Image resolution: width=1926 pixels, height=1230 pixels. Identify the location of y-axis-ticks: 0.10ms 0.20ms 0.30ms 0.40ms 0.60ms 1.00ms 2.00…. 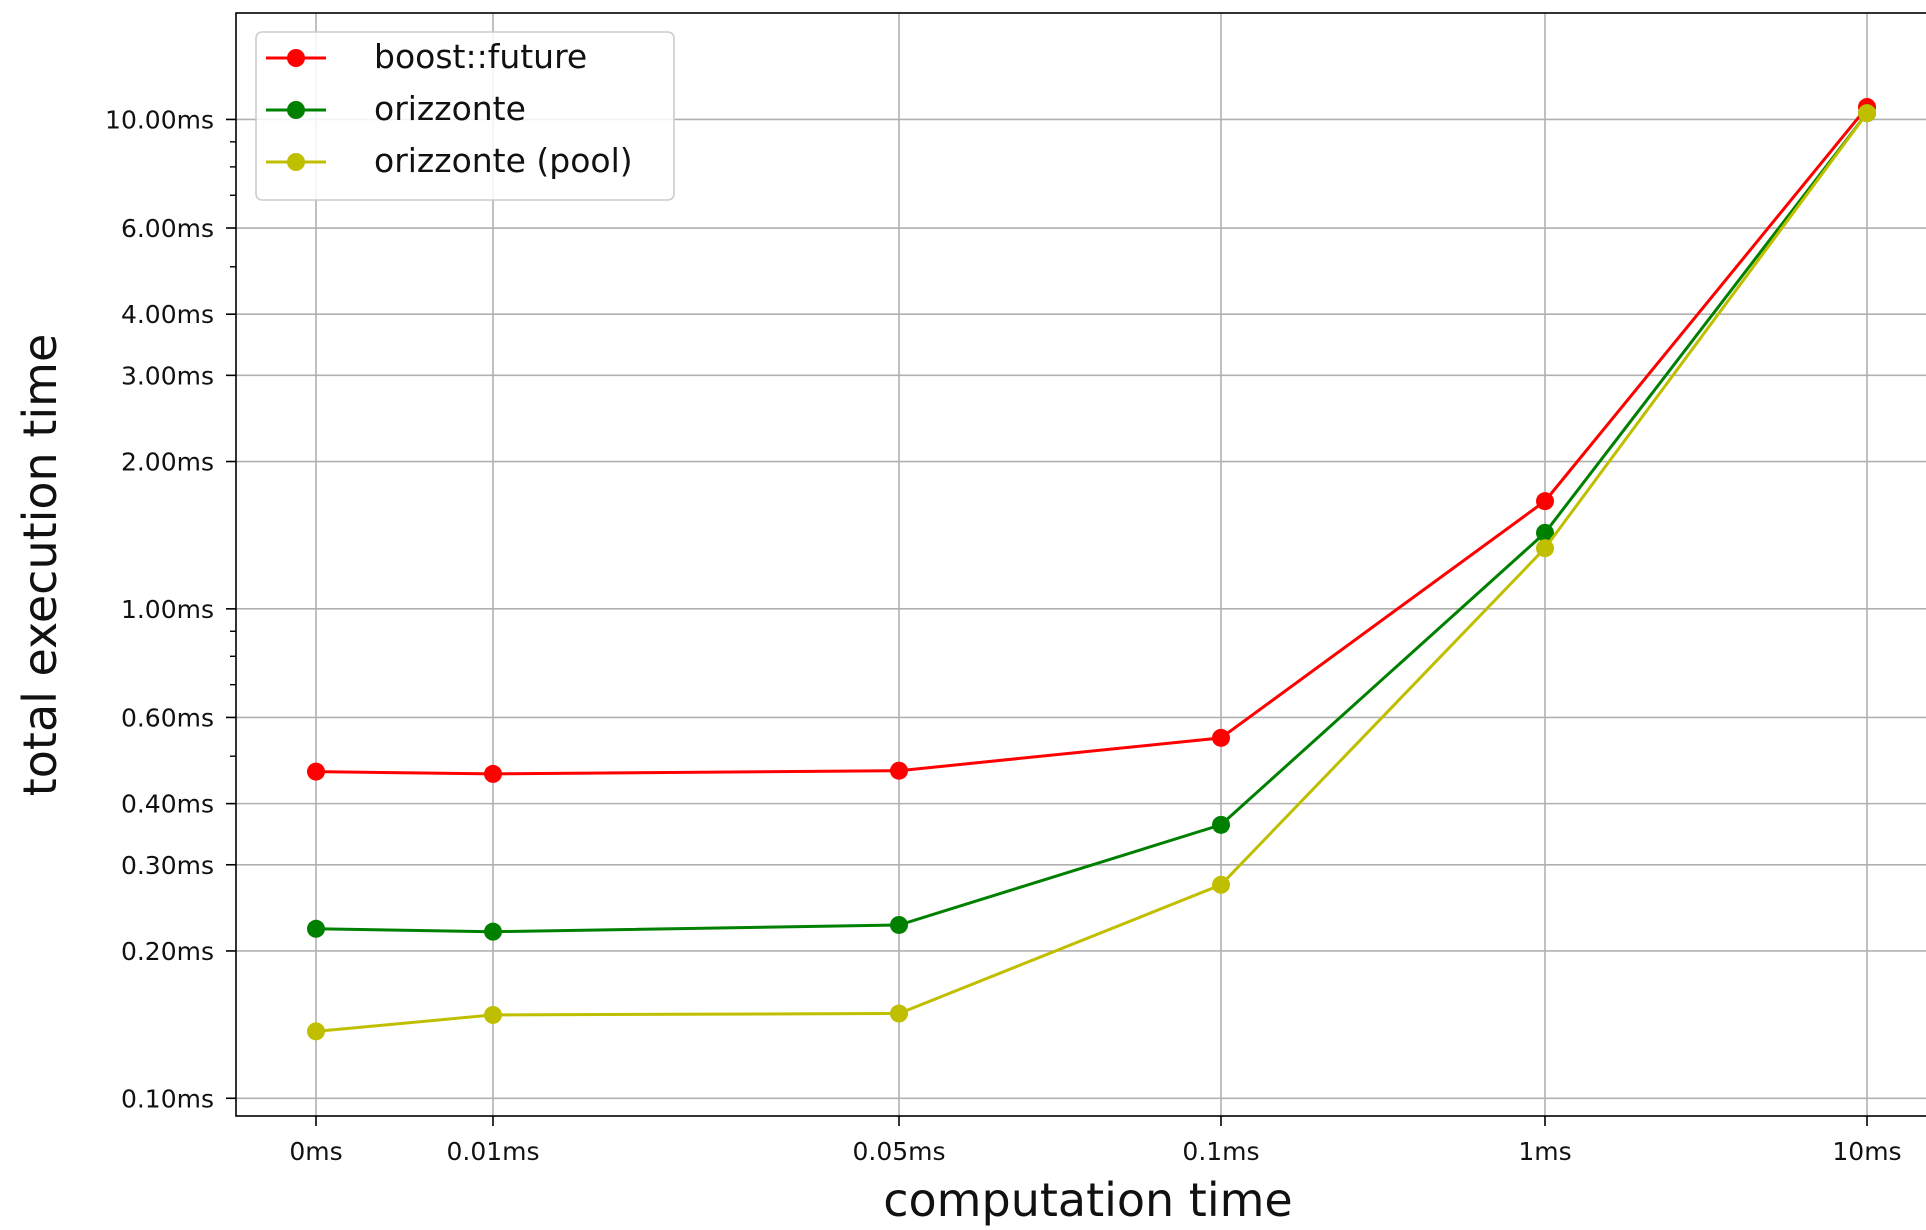
(170, 609).